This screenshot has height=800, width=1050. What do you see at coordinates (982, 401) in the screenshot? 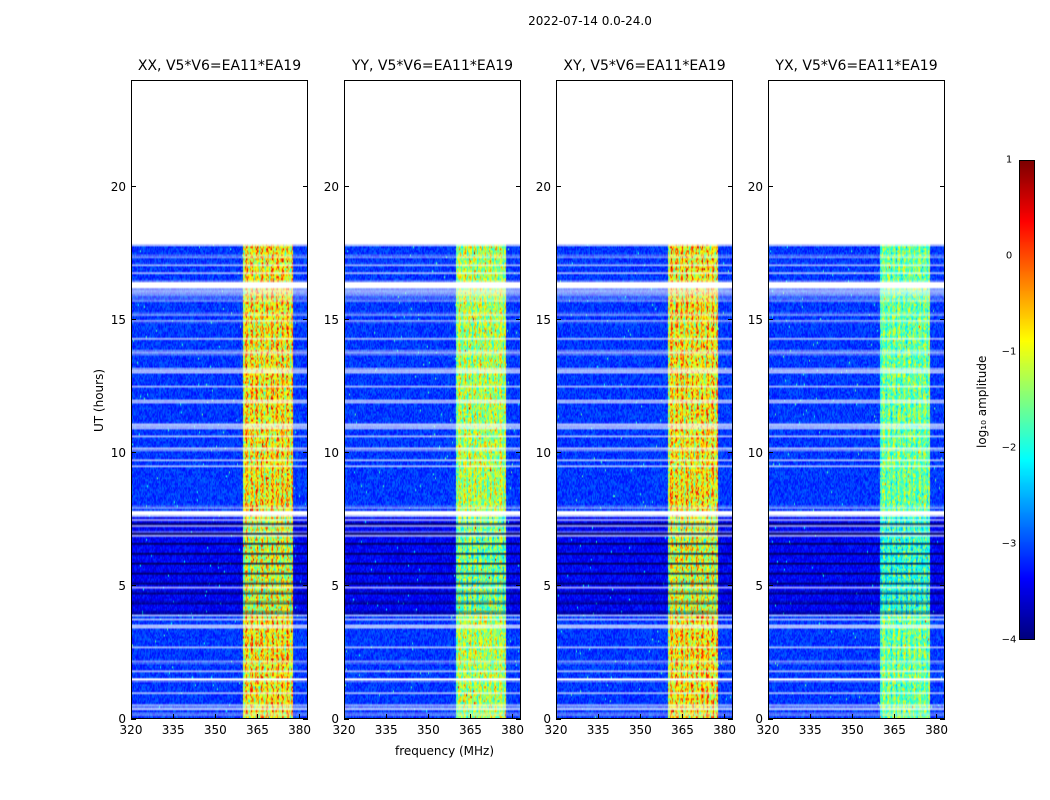
I see `colorbar-label: log₁₀ amplitude` at bounding box center [982, 401].